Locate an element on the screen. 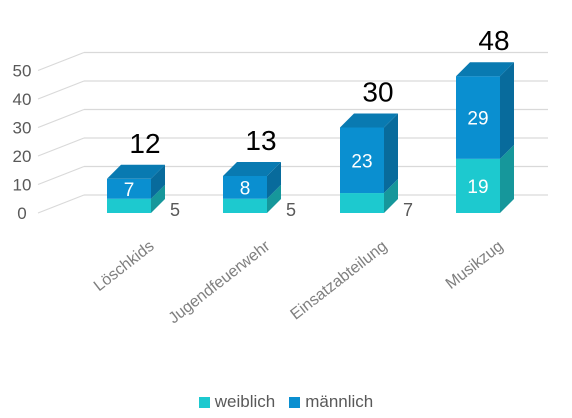  data-label-weiblich-0: 5 is located at coordinates (175, 210).